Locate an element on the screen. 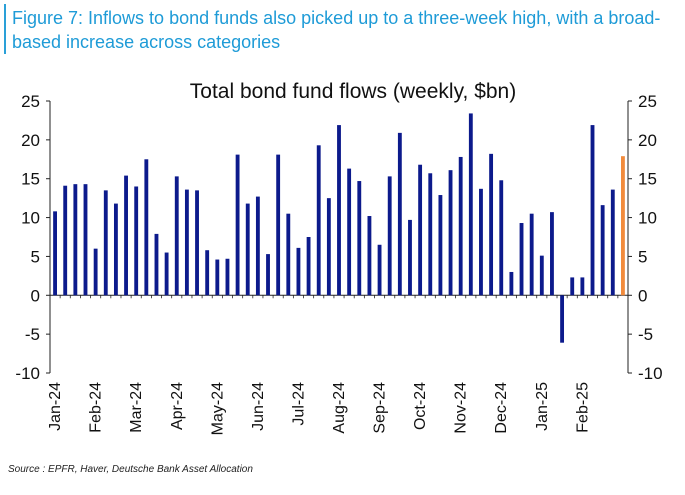  y-tick-label-left: 15 is located at coordinates (30, 179).